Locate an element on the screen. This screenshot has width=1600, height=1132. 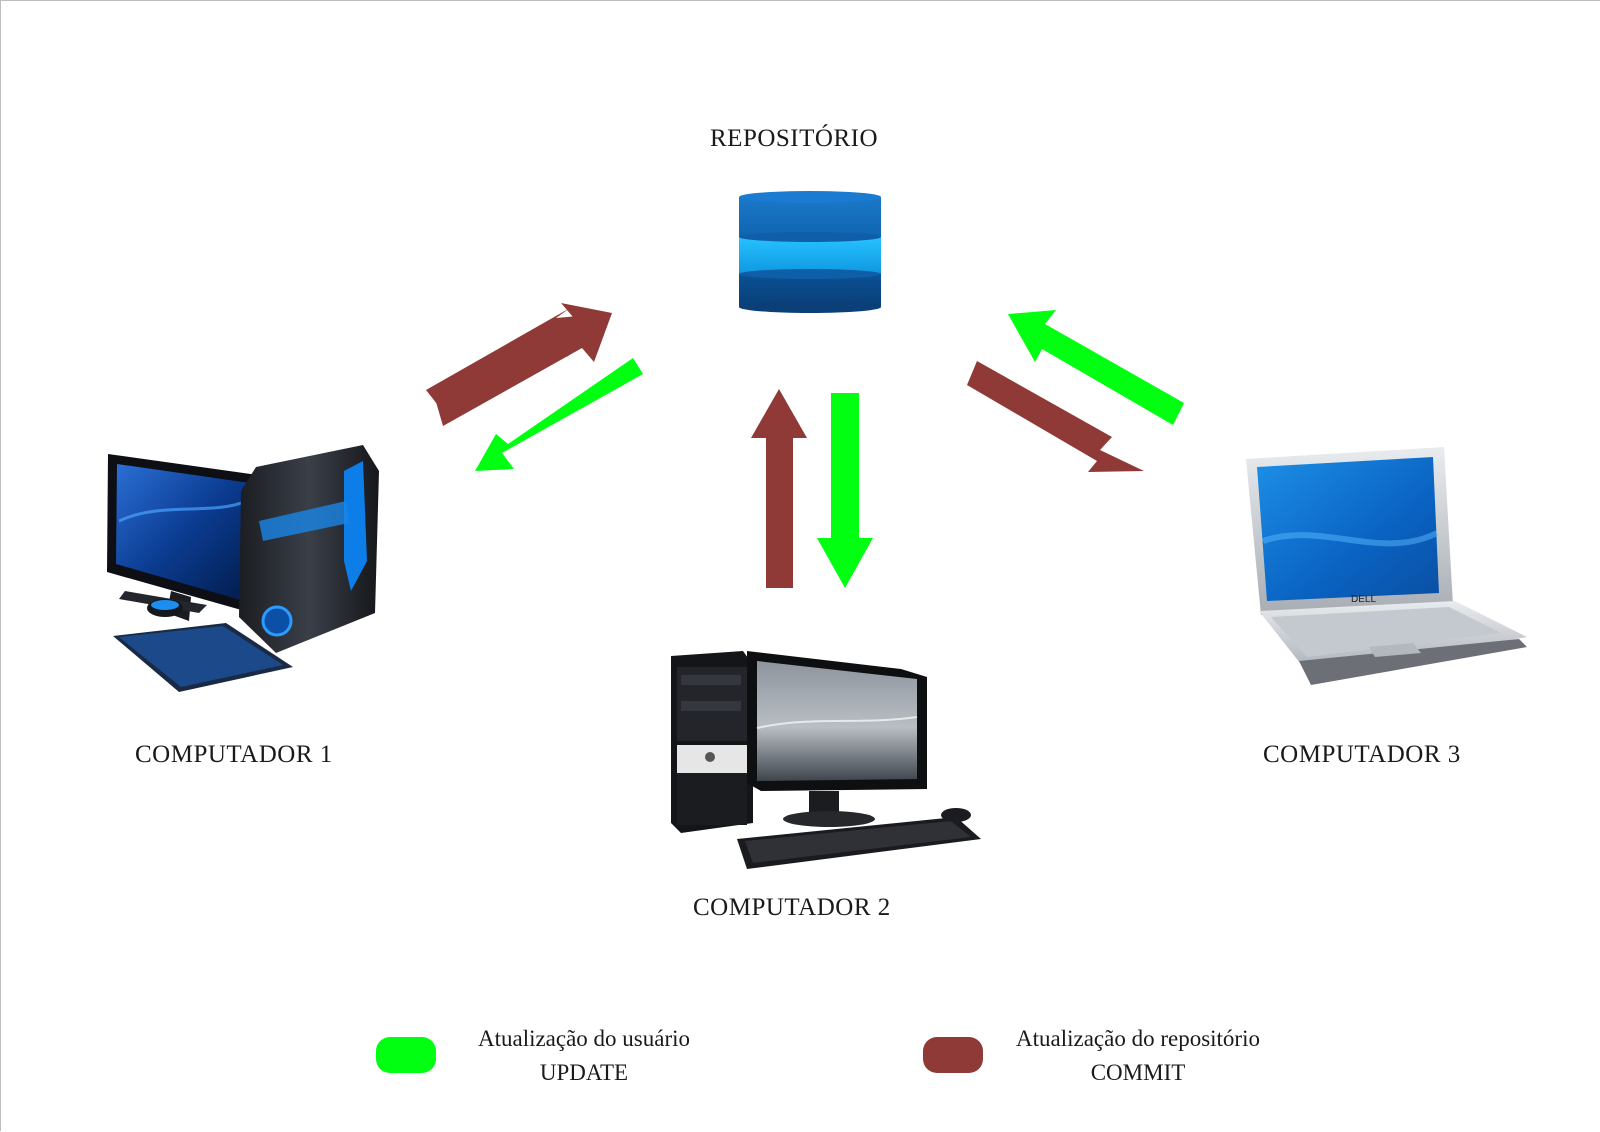
update-legend-swatch is located at coordinates (406, 1055).